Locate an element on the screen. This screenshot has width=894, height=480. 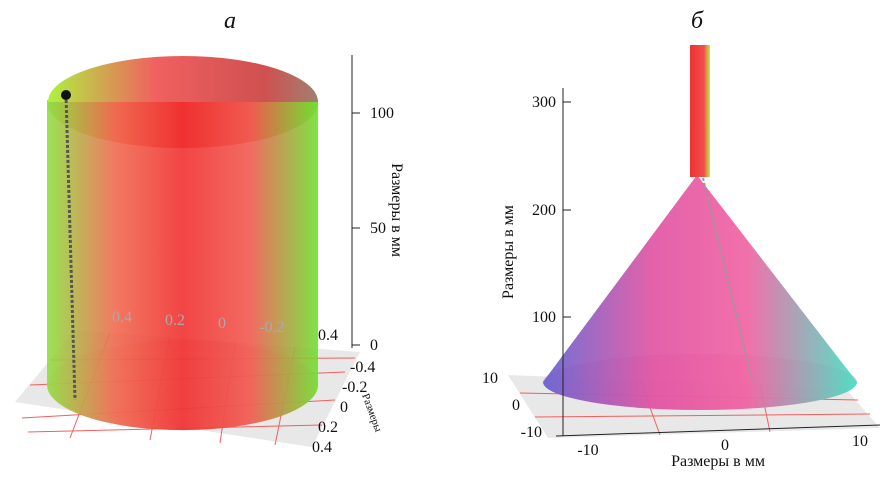
z-tick-label: 200 is located at coordinates (544, 210).